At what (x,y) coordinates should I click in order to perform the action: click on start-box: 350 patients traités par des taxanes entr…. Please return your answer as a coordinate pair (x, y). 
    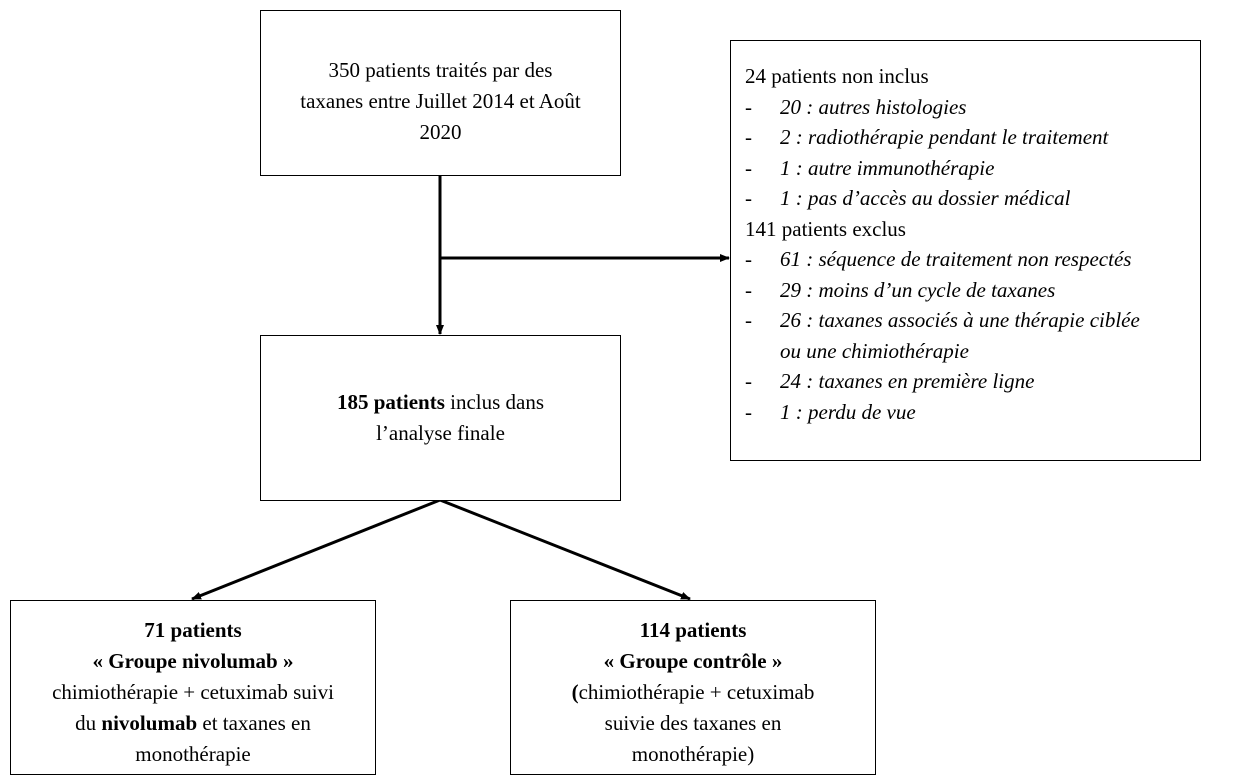
    Looking at the image, I should click on (440, 93).